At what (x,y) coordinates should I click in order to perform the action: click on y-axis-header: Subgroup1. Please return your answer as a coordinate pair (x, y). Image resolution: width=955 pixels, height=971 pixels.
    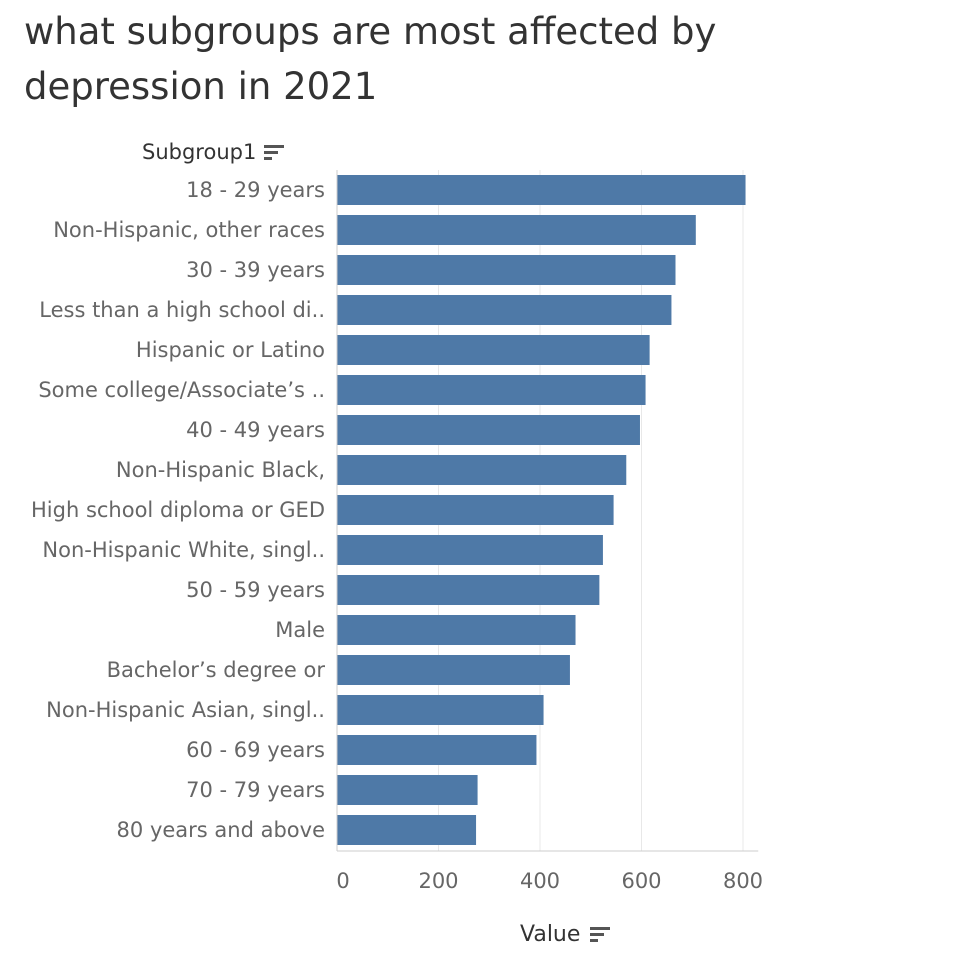
    Looking at the image, I should click on (213, 152).